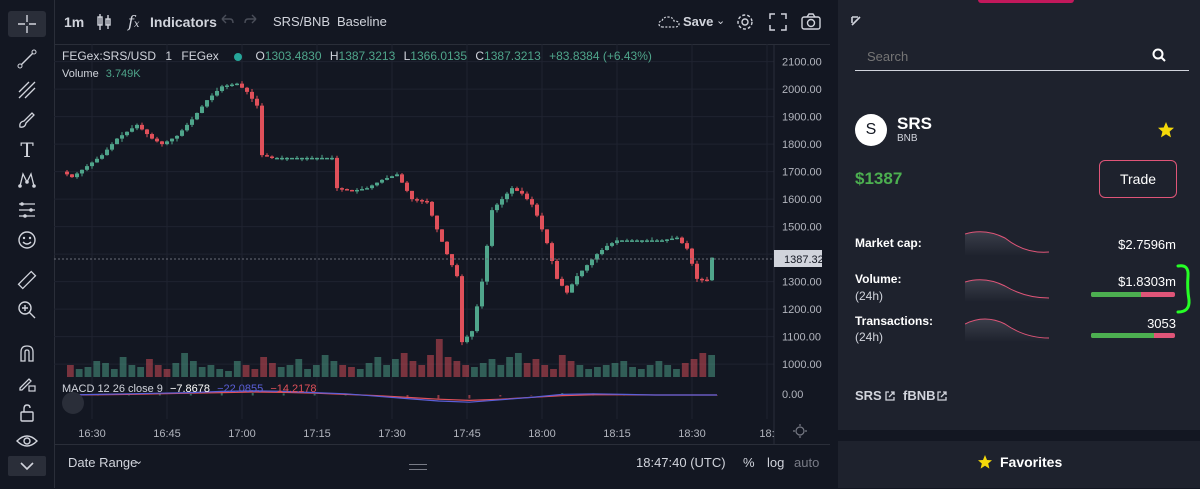 This screenshot has width=1200, height=489. What do you see at coordinates (919, 395) in the screenshot?
I see `fbnb-link: fBNB` at bounding box center [919, 395].